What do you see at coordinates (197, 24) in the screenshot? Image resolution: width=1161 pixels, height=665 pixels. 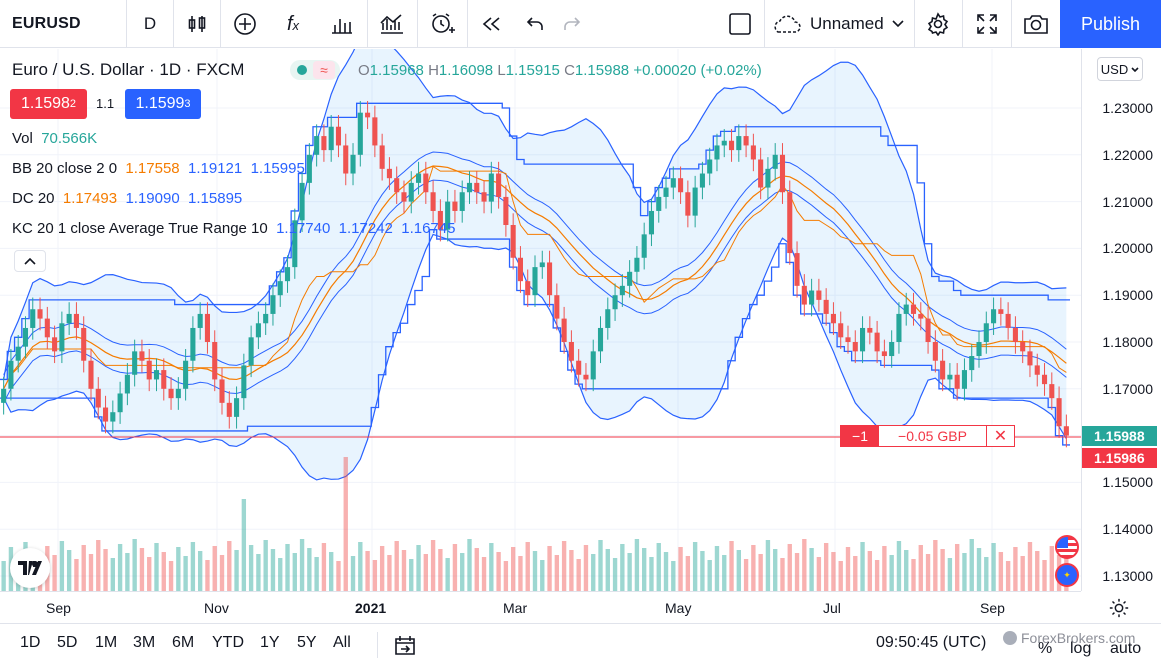 I see `chart-type-button` at bounding box center [197, 24].